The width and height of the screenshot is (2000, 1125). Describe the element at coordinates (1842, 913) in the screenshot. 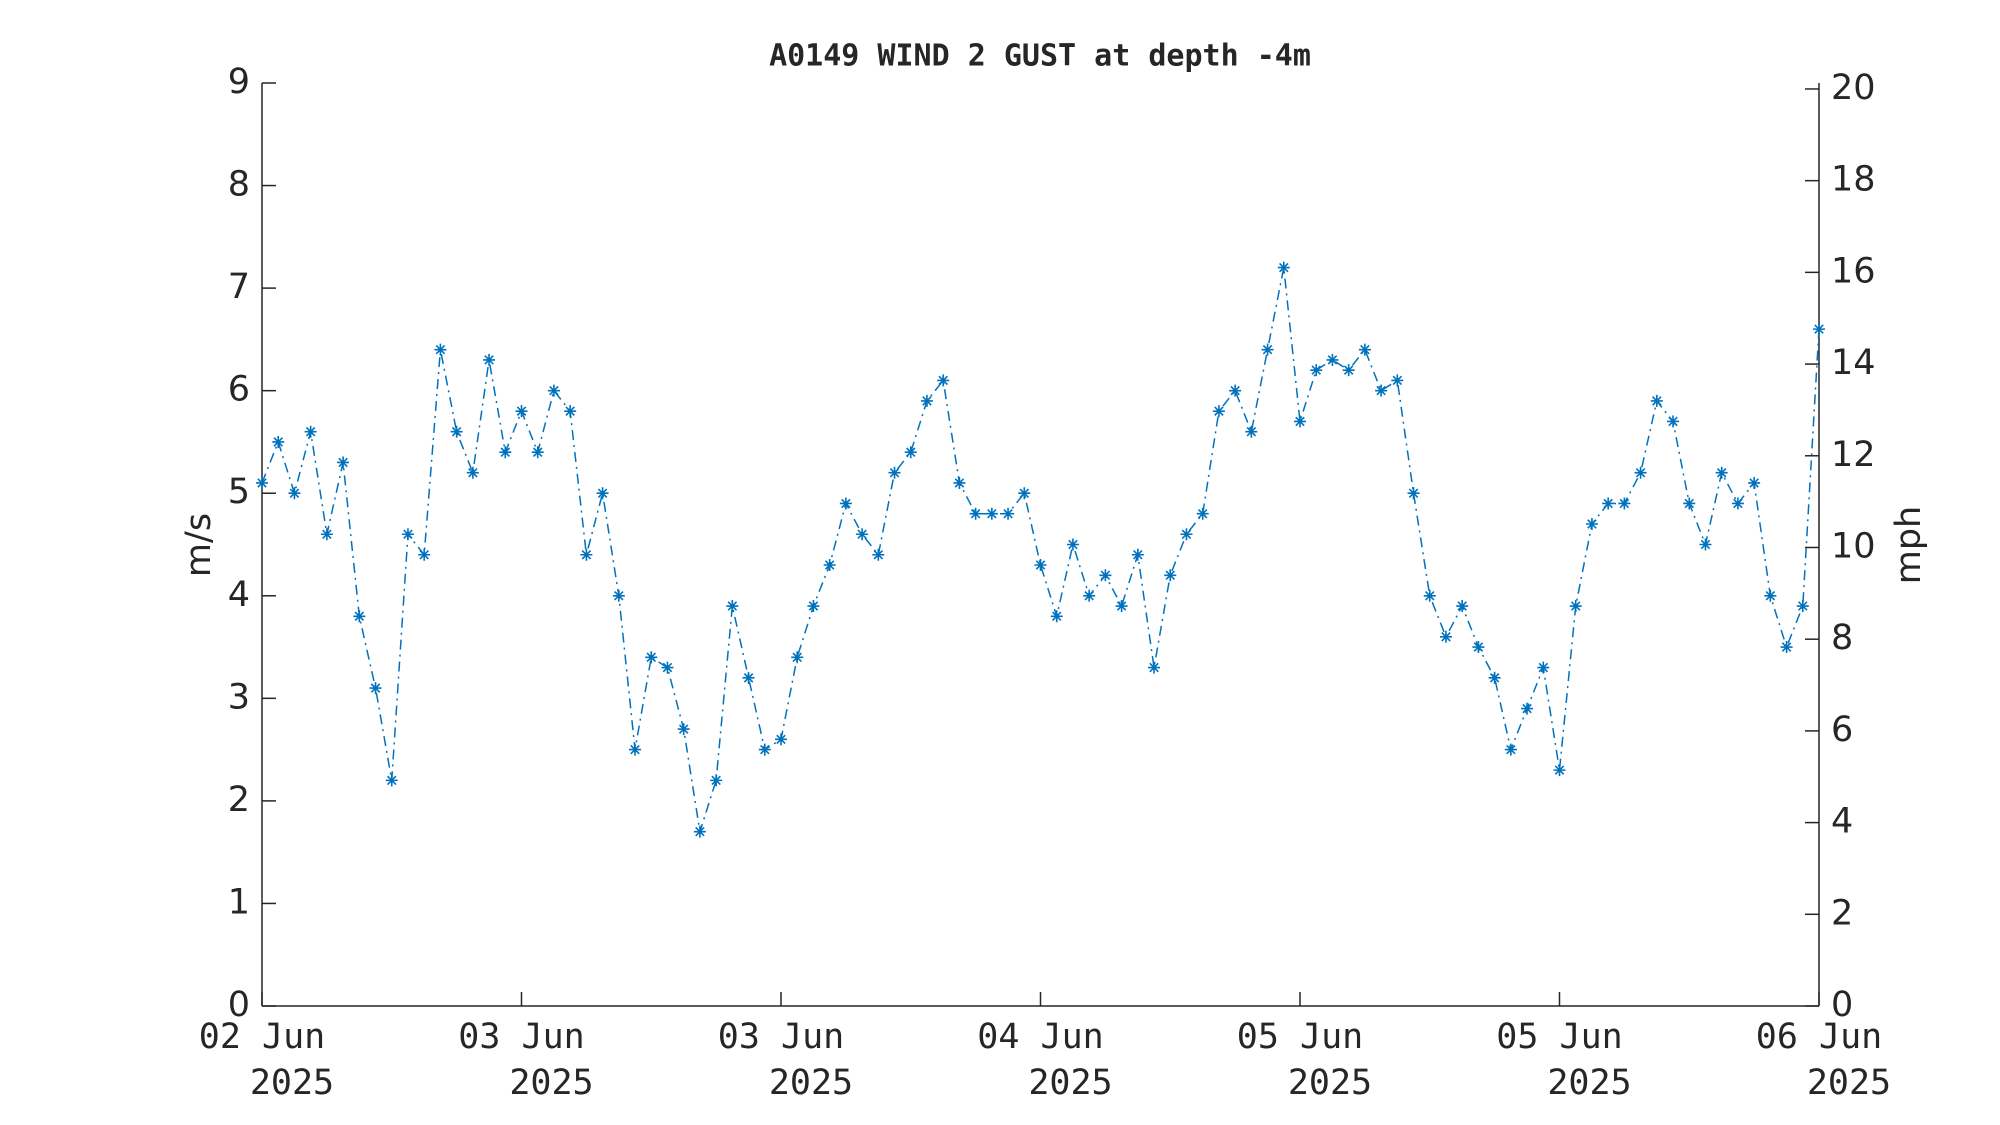

I see `y2-tick-label: 2` at that location.